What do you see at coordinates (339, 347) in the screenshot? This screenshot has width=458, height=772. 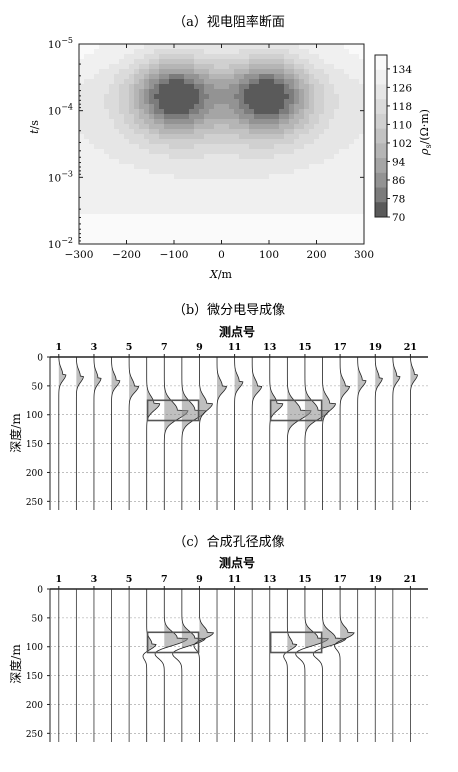 I see `station-label: 17` at bounding box center [339, 347].